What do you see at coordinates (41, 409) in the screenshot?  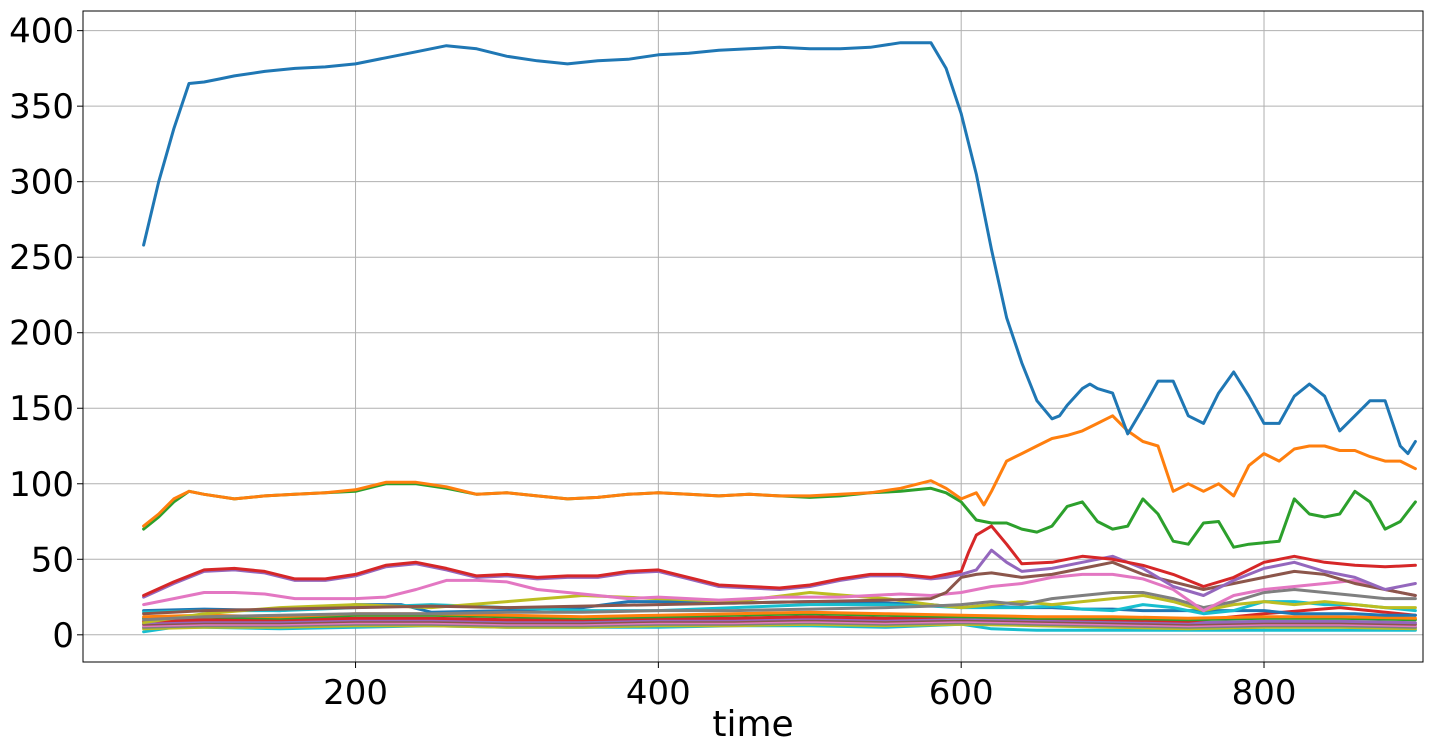 I see `y-tick-label: 150` at bounding box center [41, 409].